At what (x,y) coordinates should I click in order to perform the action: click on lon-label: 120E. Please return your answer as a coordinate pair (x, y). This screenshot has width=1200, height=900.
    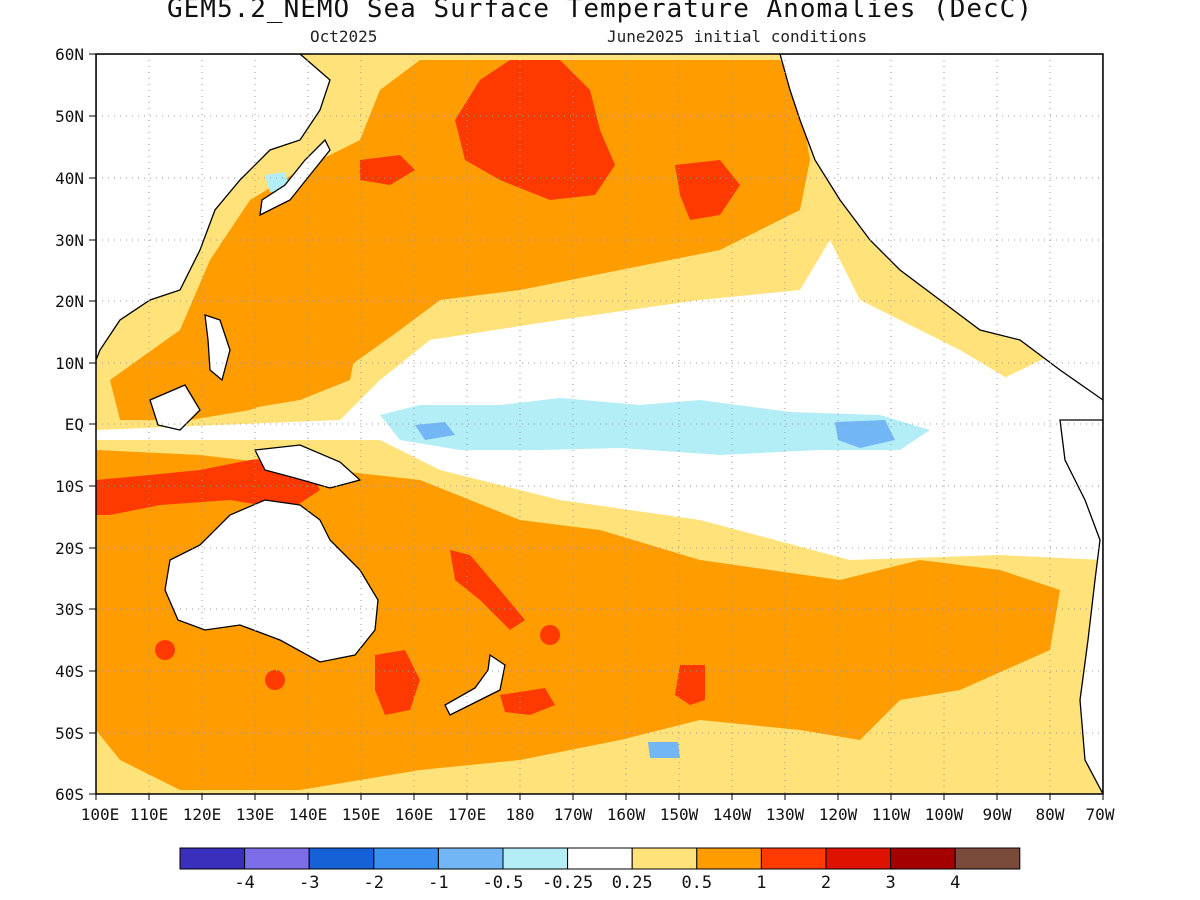
    Looking at the image, I should click on (202, 814).